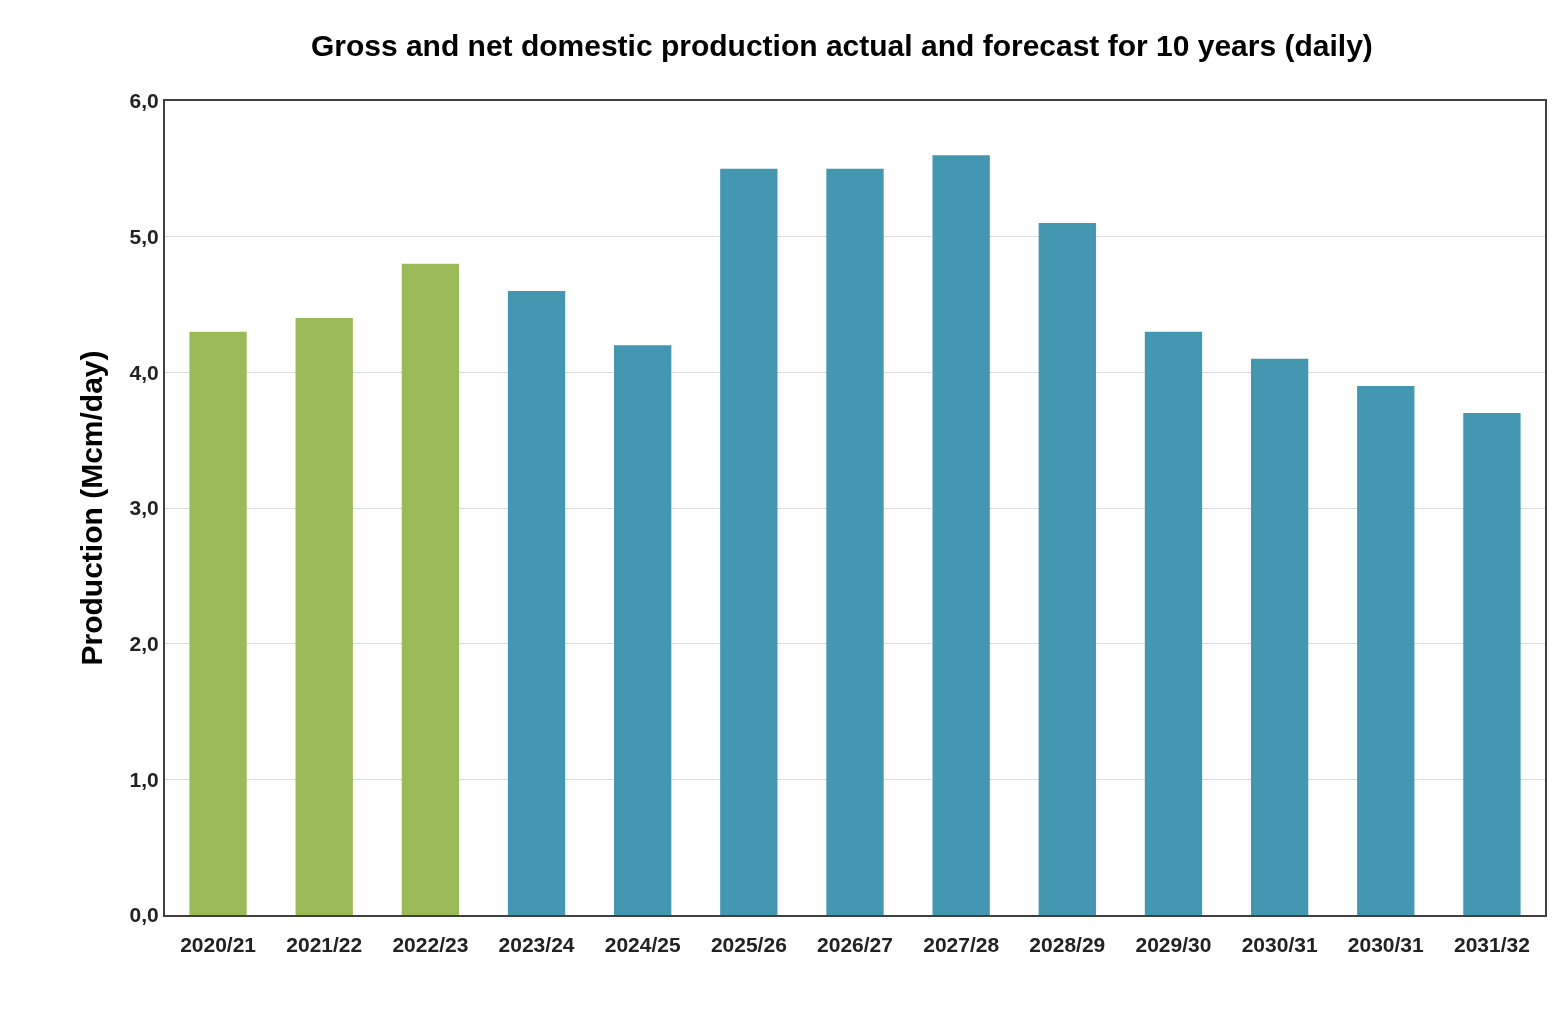 This screenshot has height=1021, width=1559. What do you see at coordinates (642, 945) in the screenshot?
I see `x-tick-label: 2024/25` at bounding box center [642, 945].